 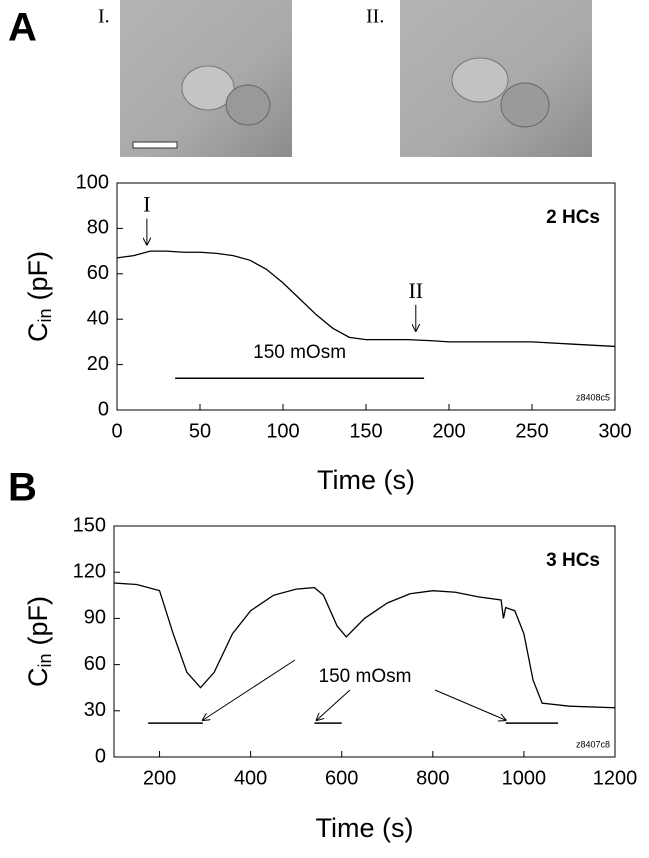 I want to click on x-tick-label: 1200, so click(x=615, y=778).